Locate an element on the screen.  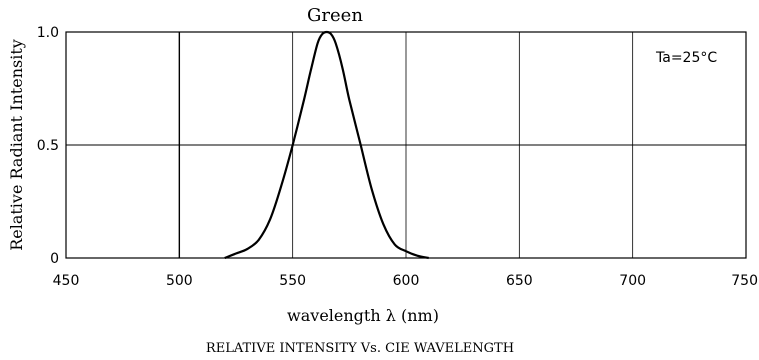
x-tick-label: 750 is located at coordinates (744, 281).